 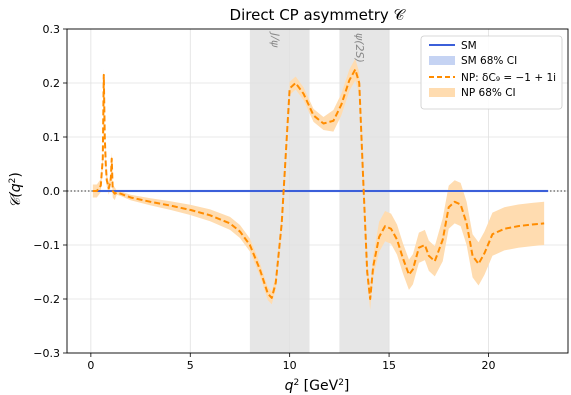 What do you see at coordinates (52, 83) in the screenshot?
I see `y-tick-label-5: 0.2` at bounding box center [52, 83].